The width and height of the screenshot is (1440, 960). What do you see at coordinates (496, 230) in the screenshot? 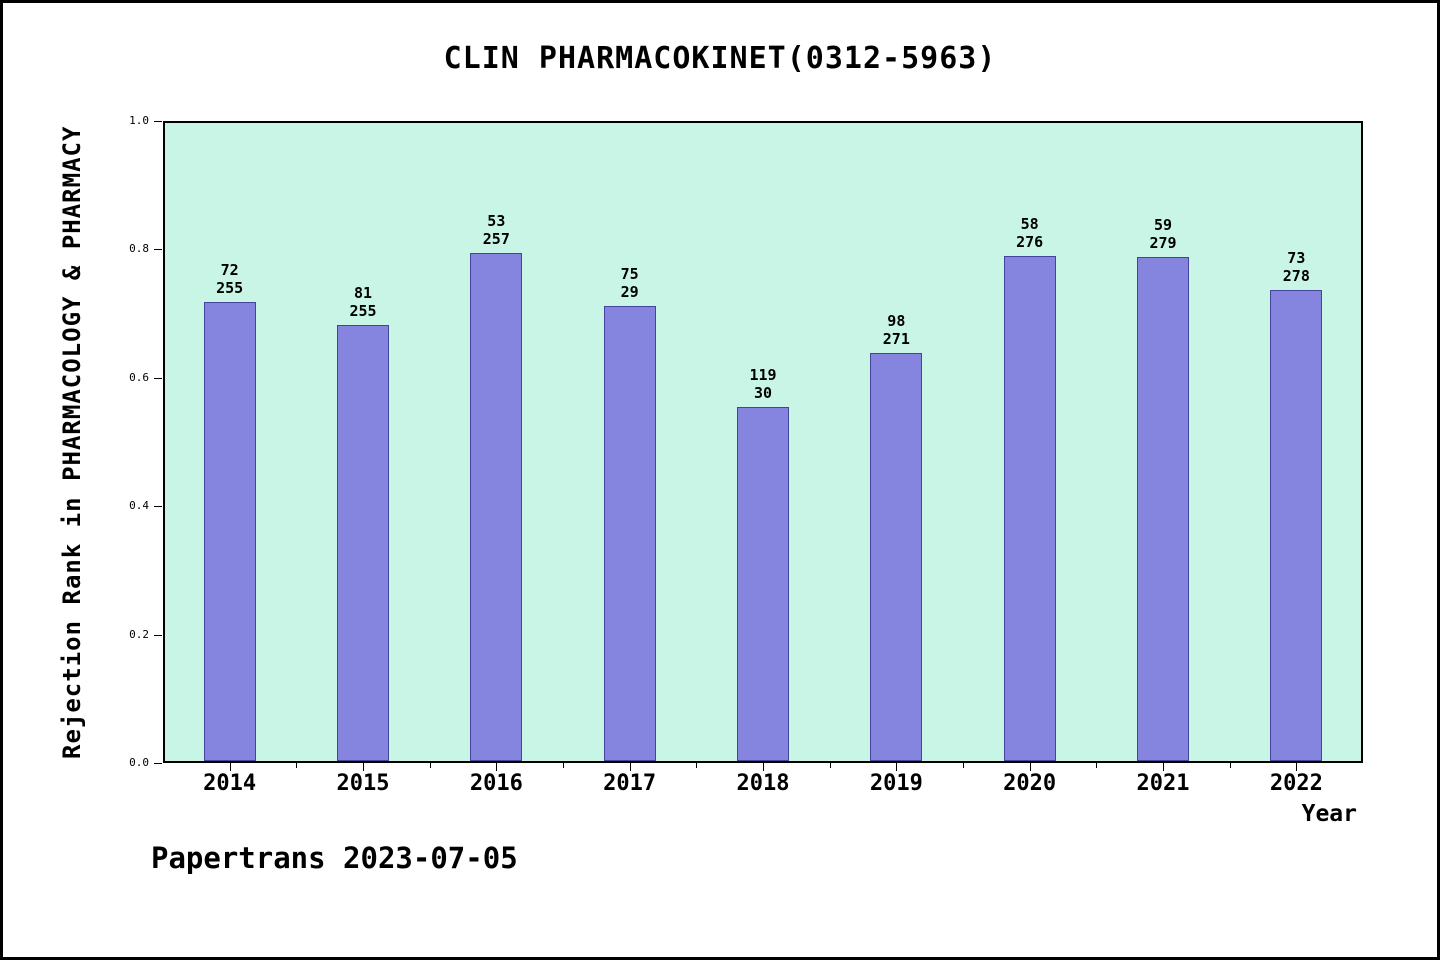
I see `bar-value-label: 53 257` at bounding box center [496, 230].